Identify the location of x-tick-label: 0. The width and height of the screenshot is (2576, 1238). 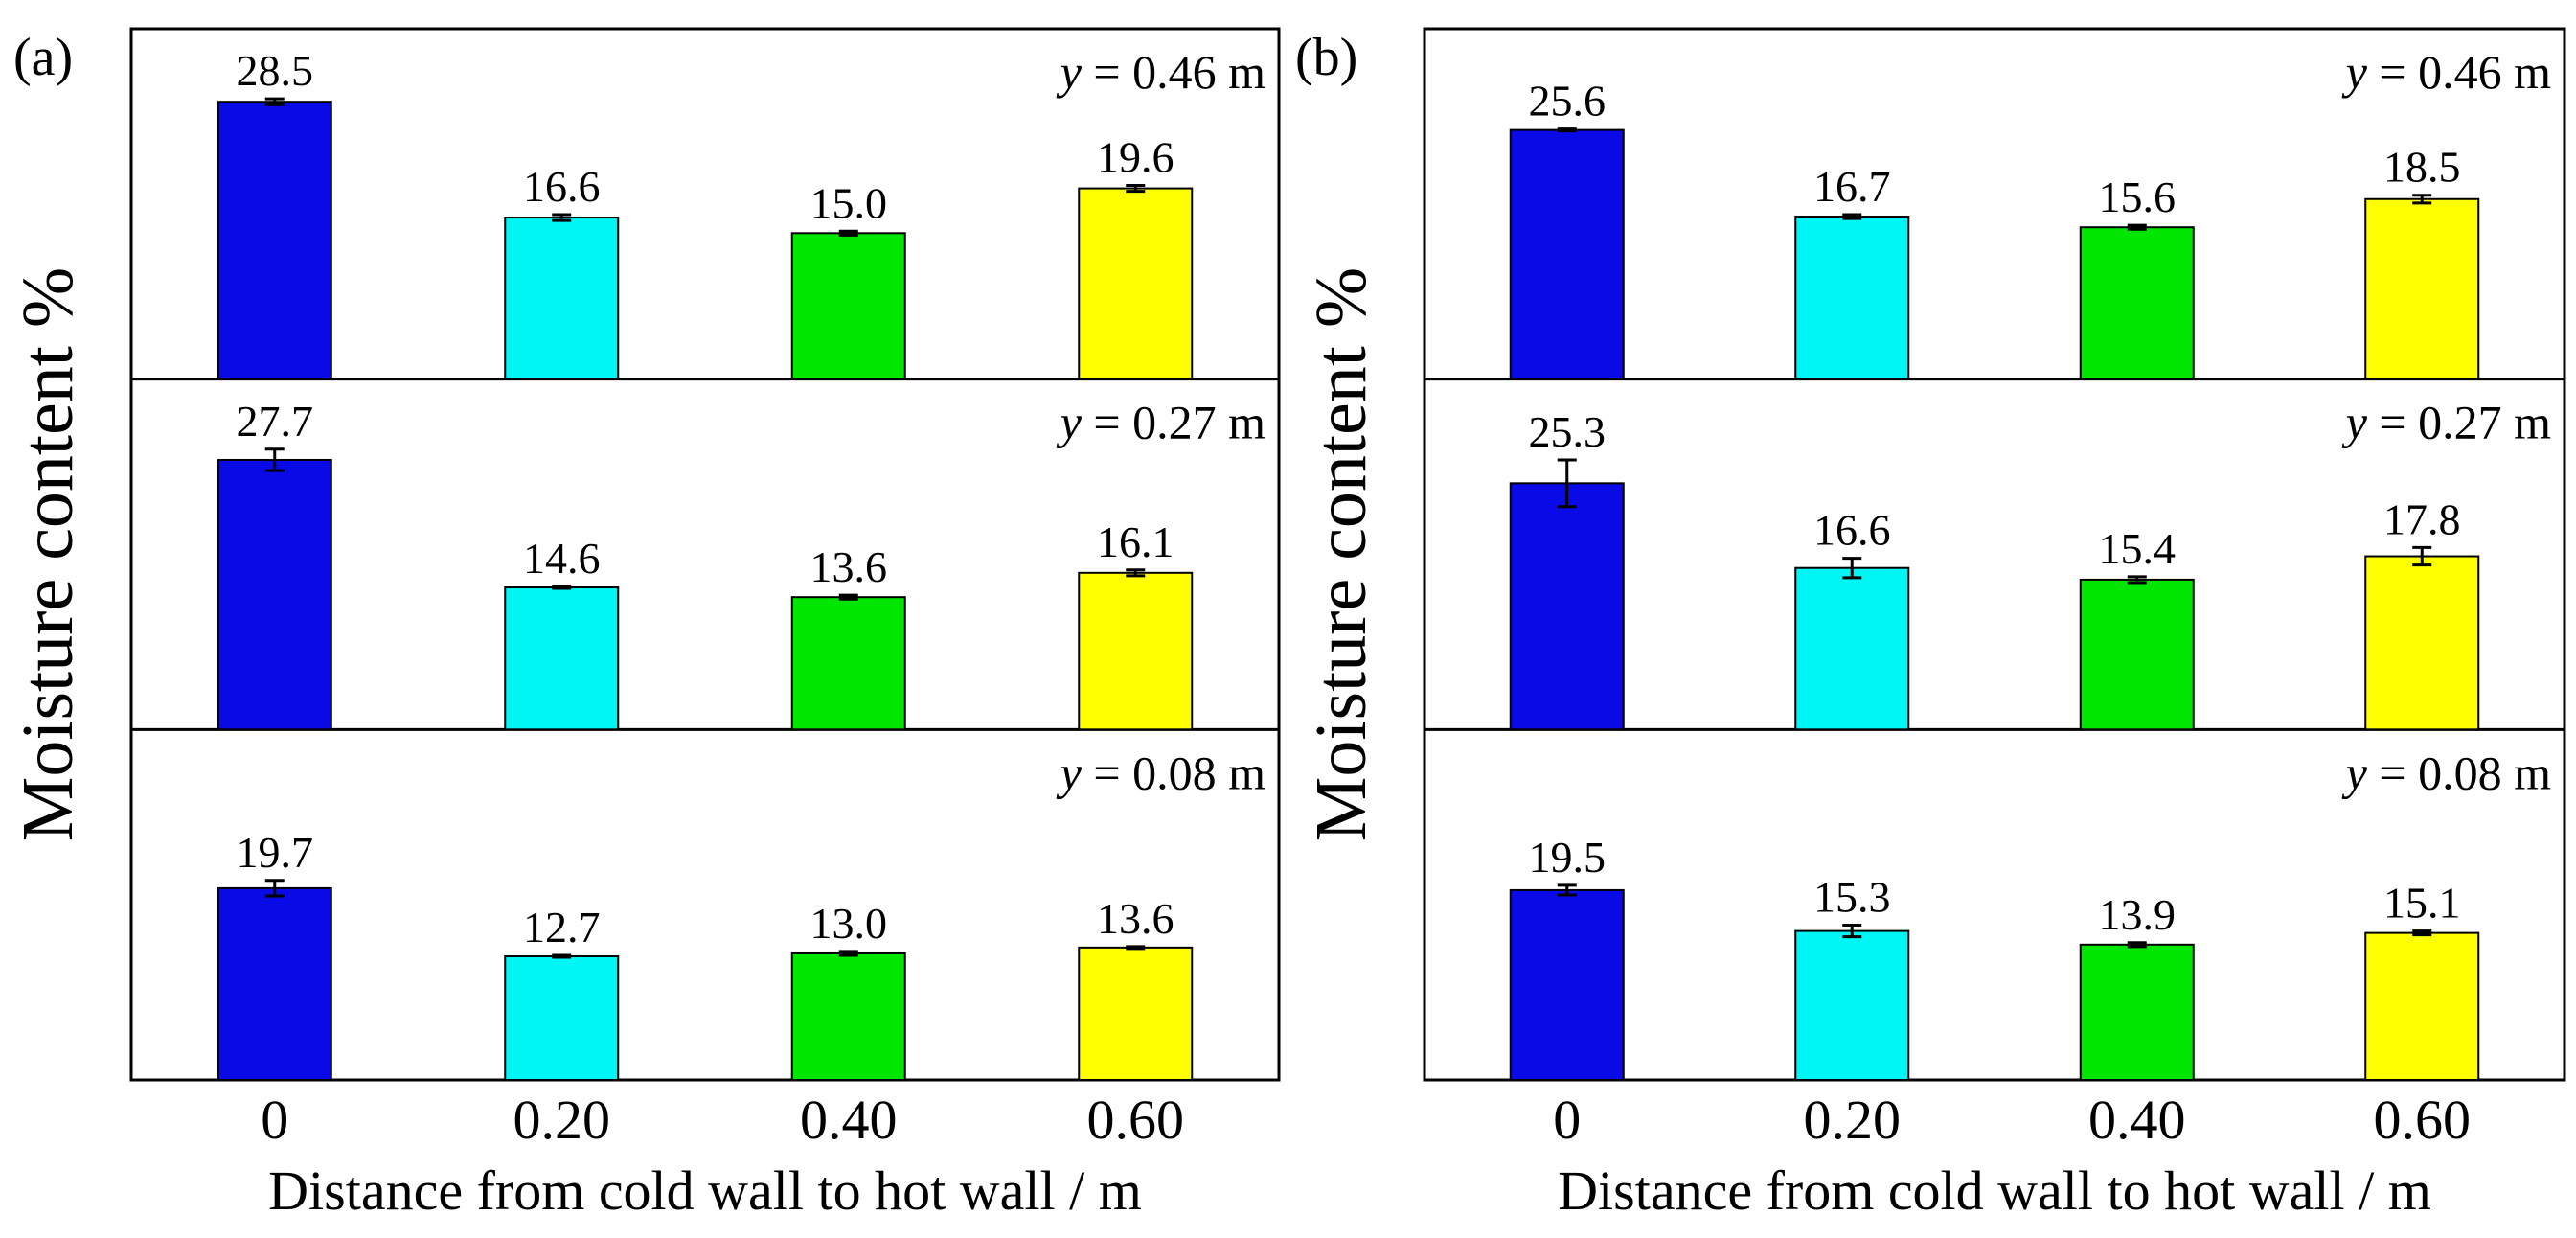
(1567, 1120).